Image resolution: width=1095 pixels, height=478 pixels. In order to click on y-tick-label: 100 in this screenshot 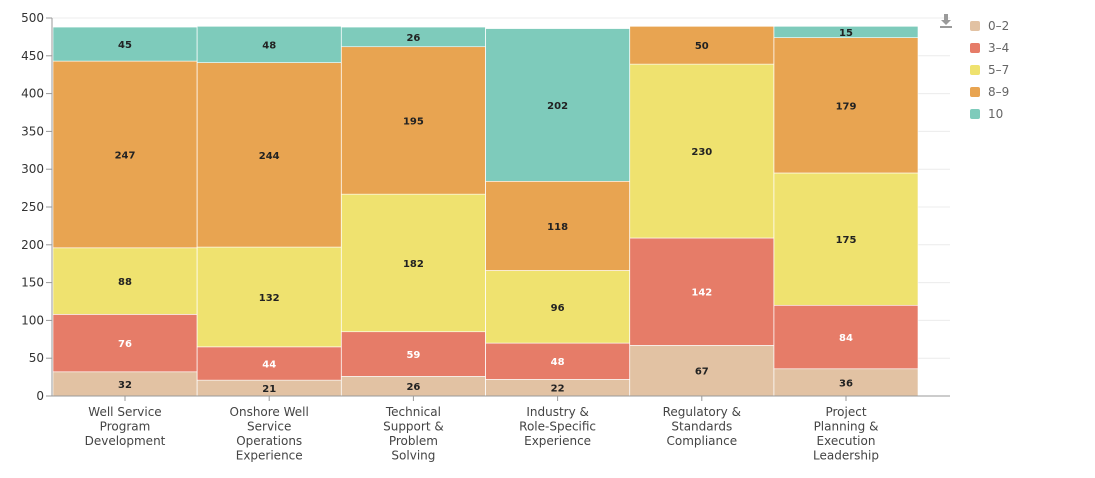, I will do `click(32, 320)`.